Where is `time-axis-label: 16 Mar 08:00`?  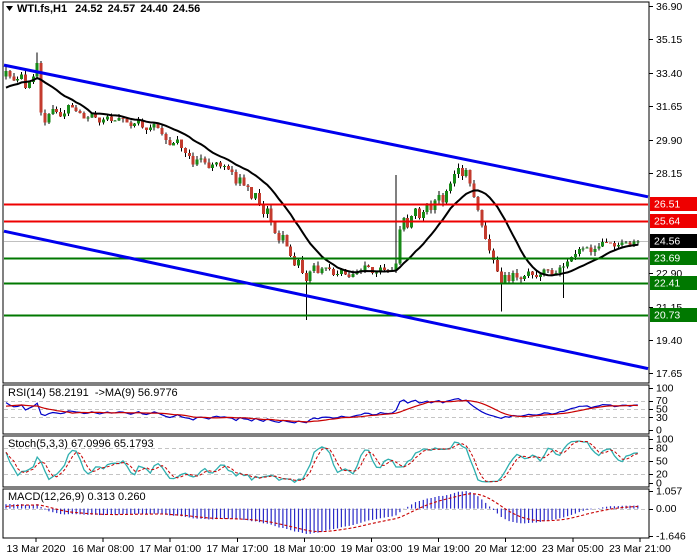 time-axis-label: 16 Mar 08:00 is located at coordinates (103, 549).